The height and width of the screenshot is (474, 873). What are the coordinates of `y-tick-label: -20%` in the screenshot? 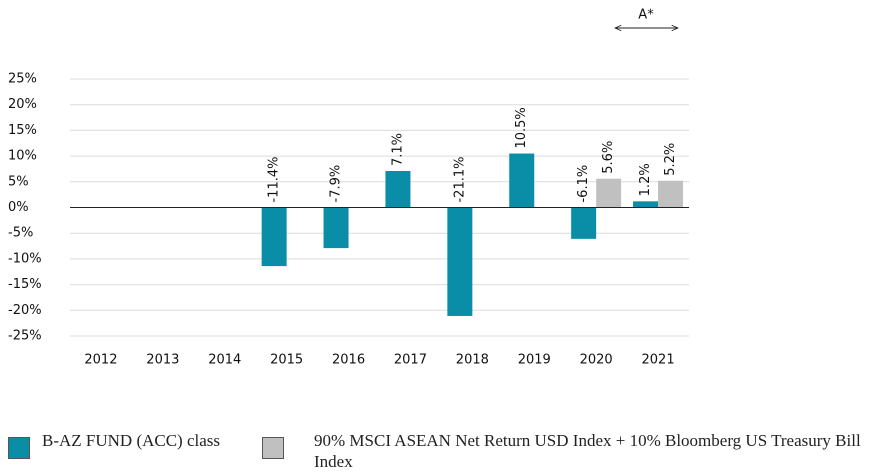 It's located at (25, 310).